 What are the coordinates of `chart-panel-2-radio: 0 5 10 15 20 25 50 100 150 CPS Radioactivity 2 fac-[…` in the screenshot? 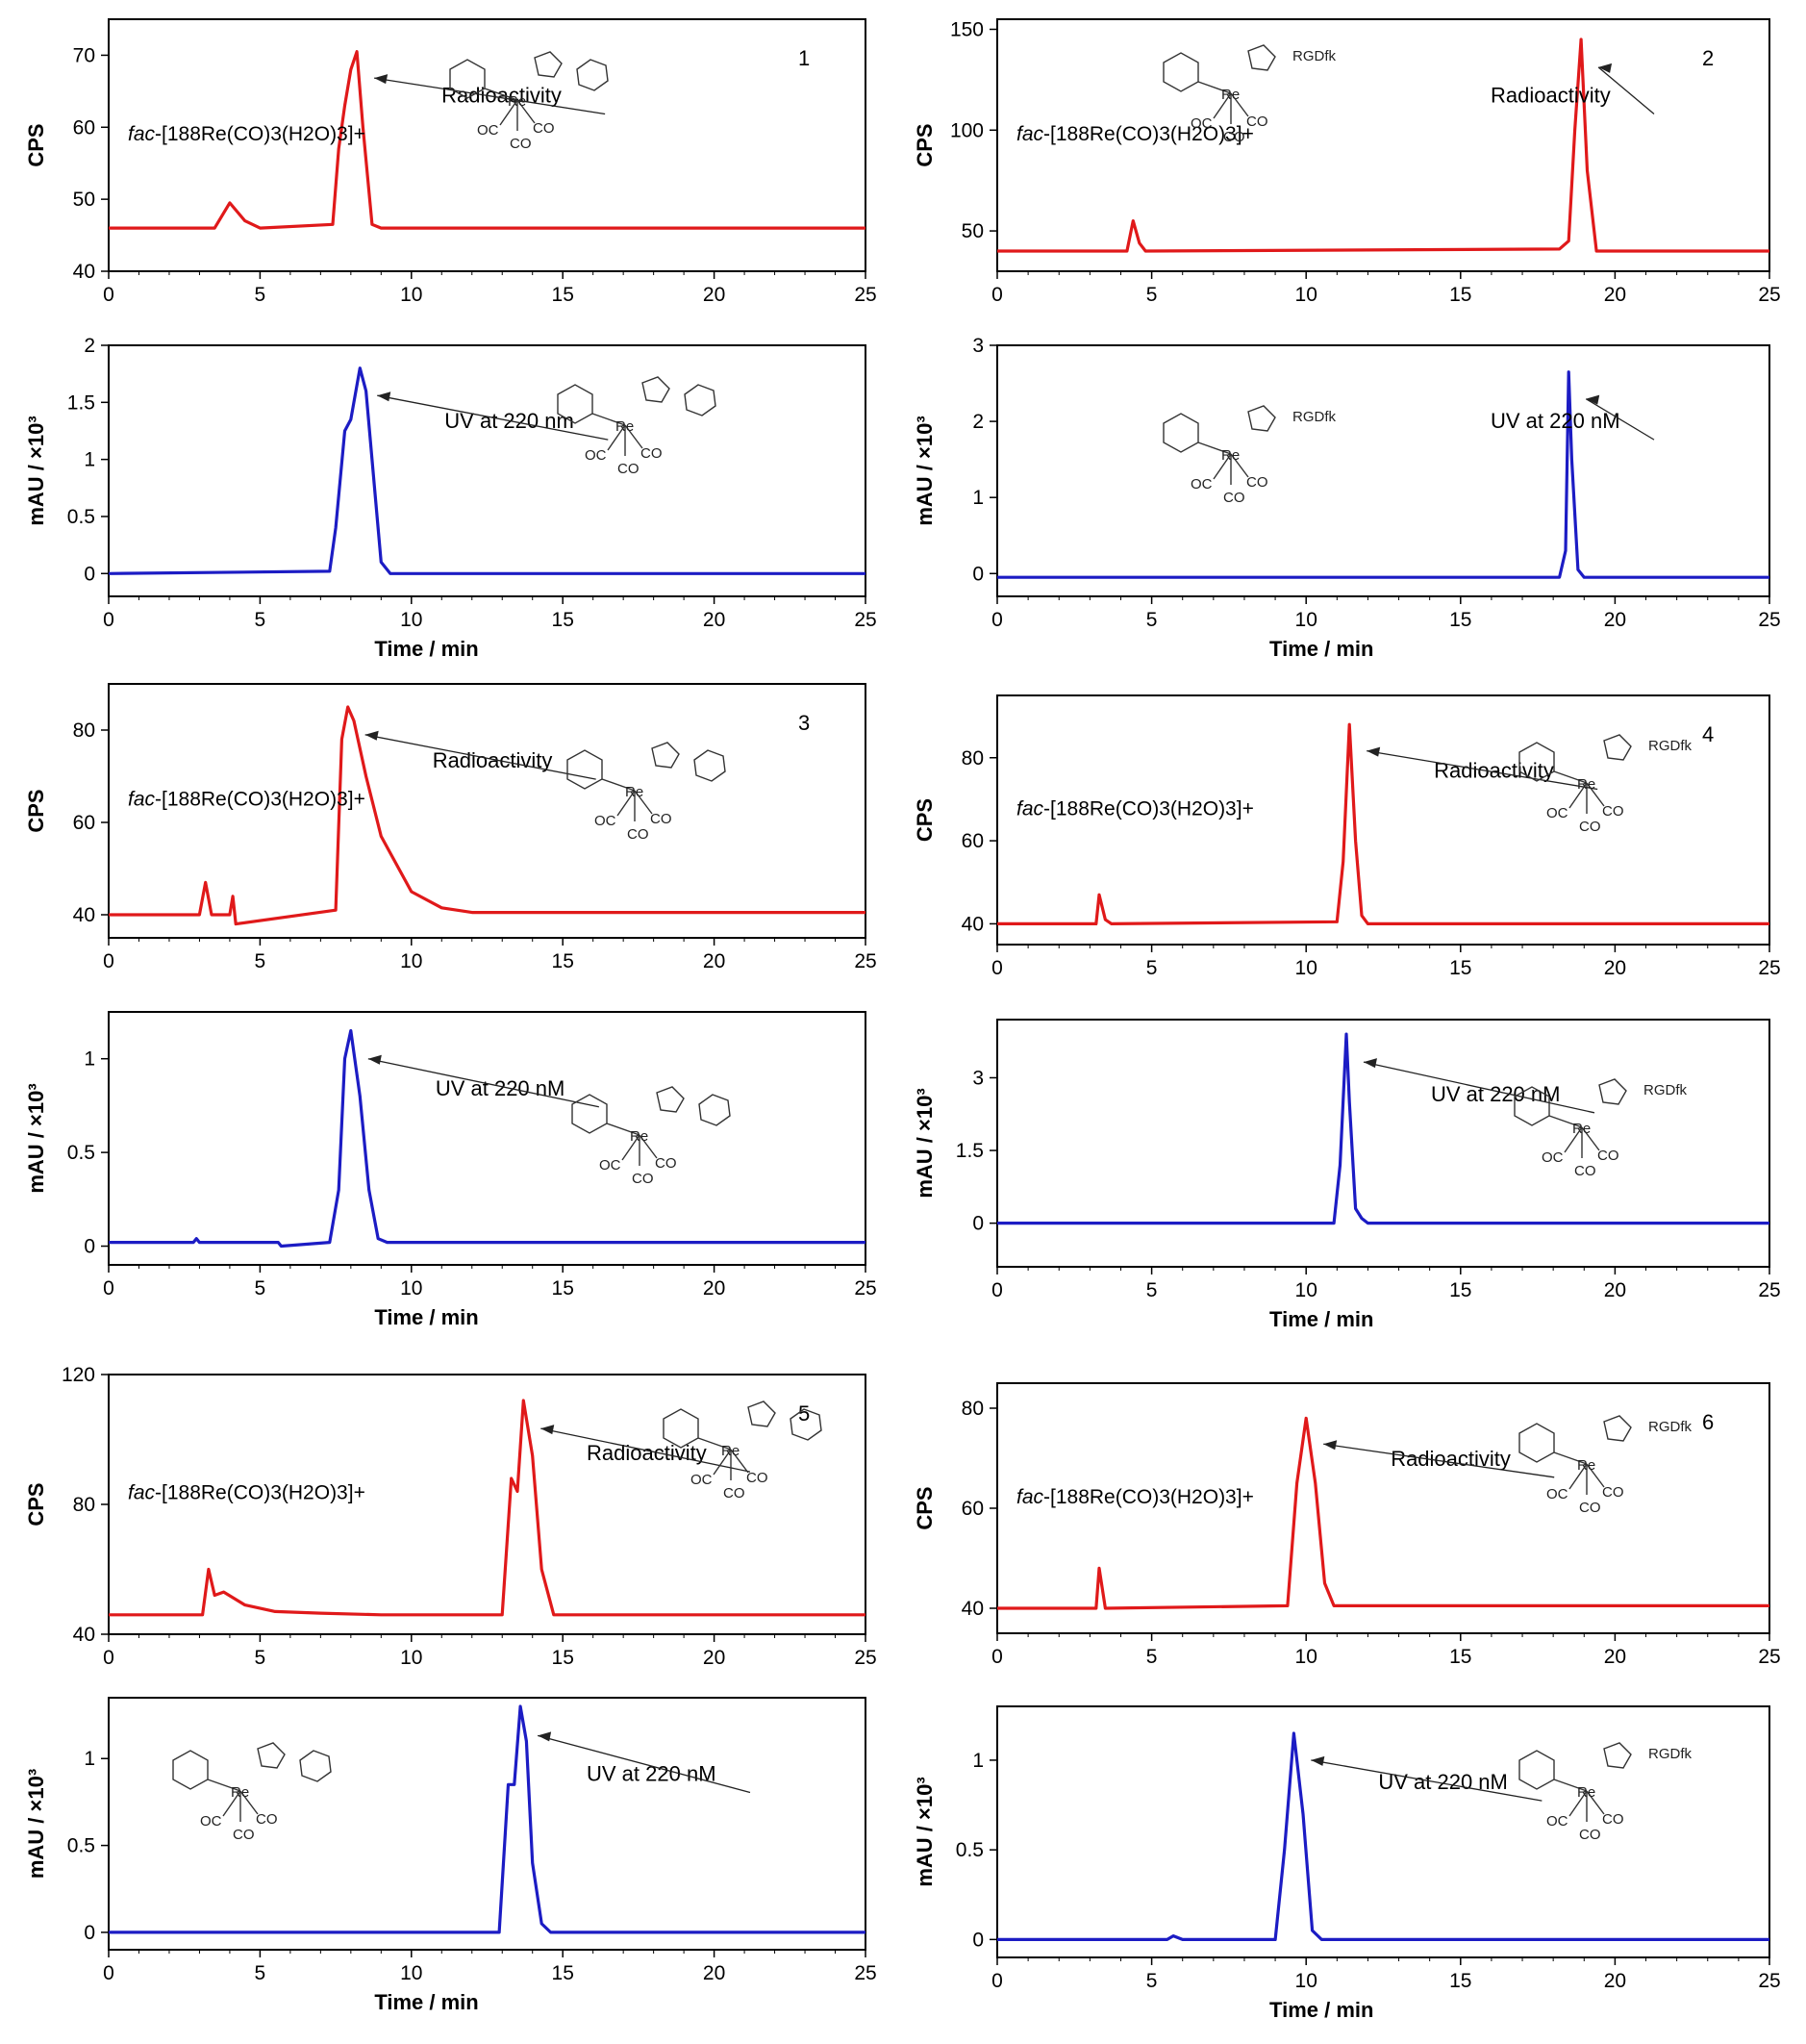 It's located at (1347, 162).